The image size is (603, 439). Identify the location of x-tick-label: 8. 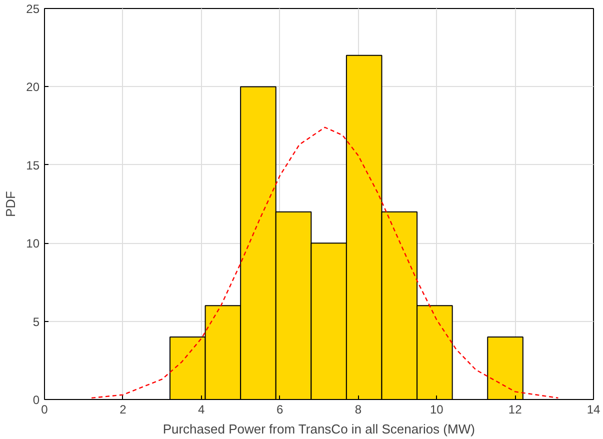
(358, 409).